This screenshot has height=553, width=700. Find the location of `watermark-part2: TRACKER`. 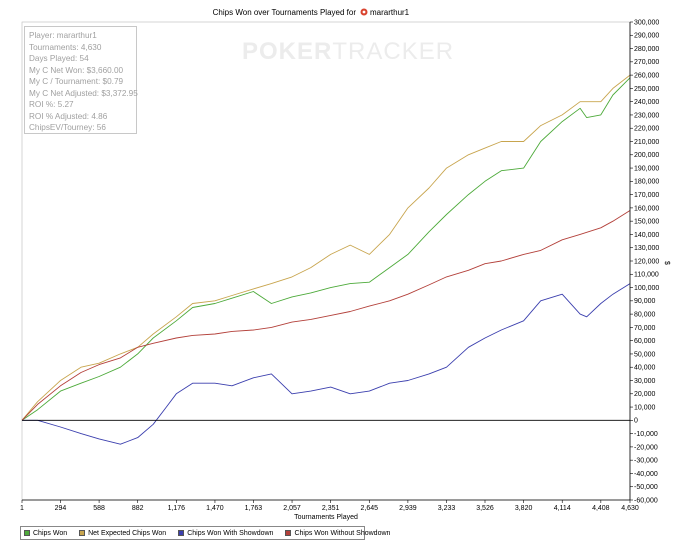

watermark-part2: TRACKER is located at coordinates (393, 51).